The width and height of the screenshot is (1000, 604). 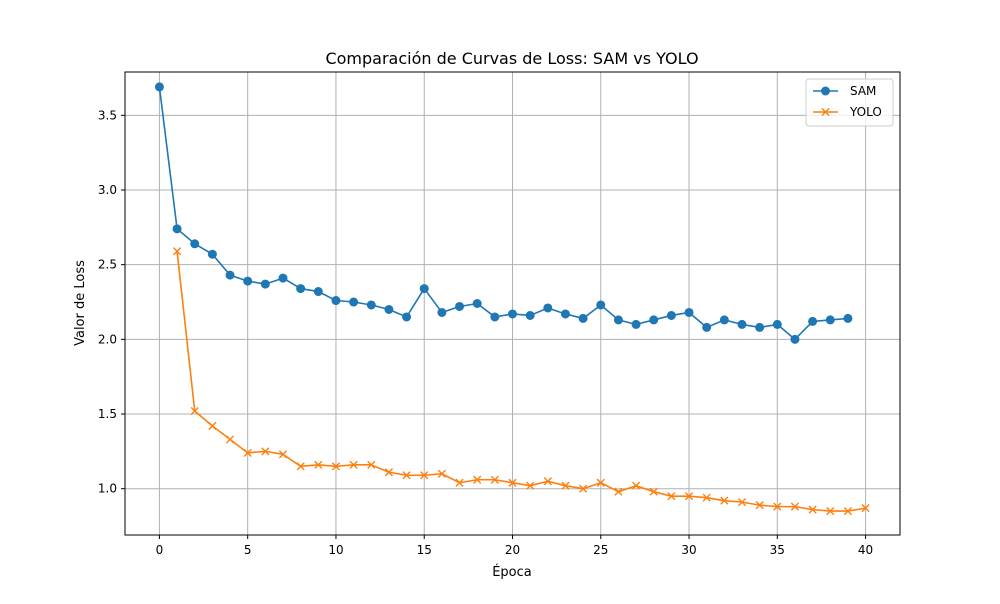 What do you see at coordinates (825, 112) in the screenshot?
I see `legend-marker-yolo` at bounding box center [825, 112].